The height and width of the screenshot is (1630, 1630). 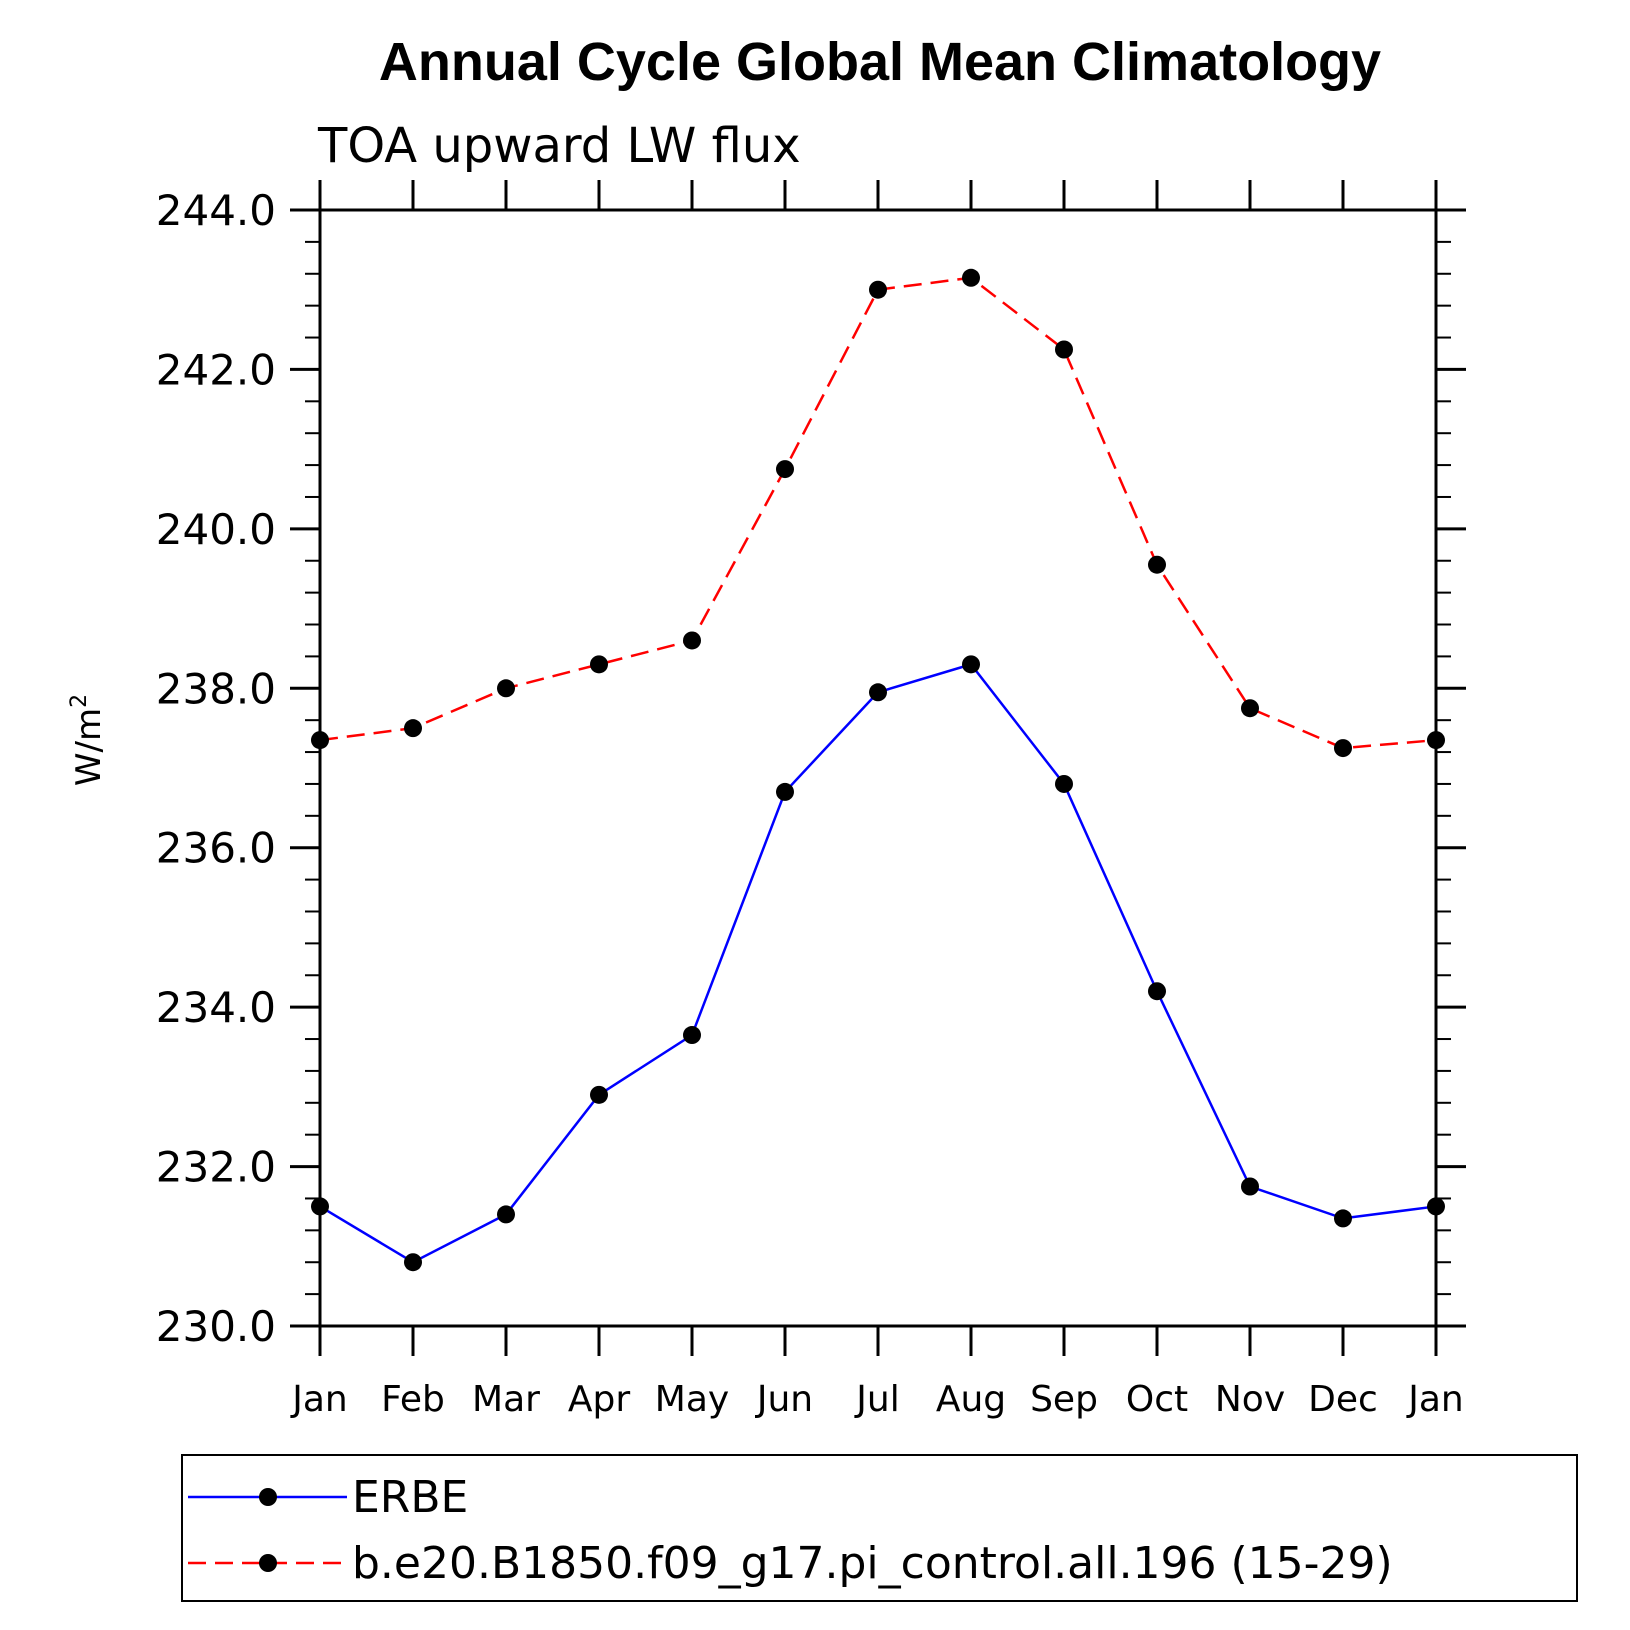 I want to click on x-tick-label: Aug, so click(x=971, y=1399).